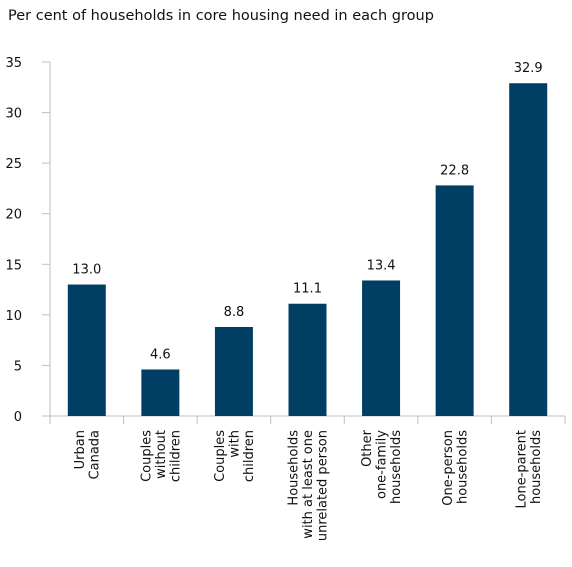 This screenshot has width=572, height=567. Describe the element at coordinates (454, 170) in the screenshot. I see `data-label: 22.8` at that location.